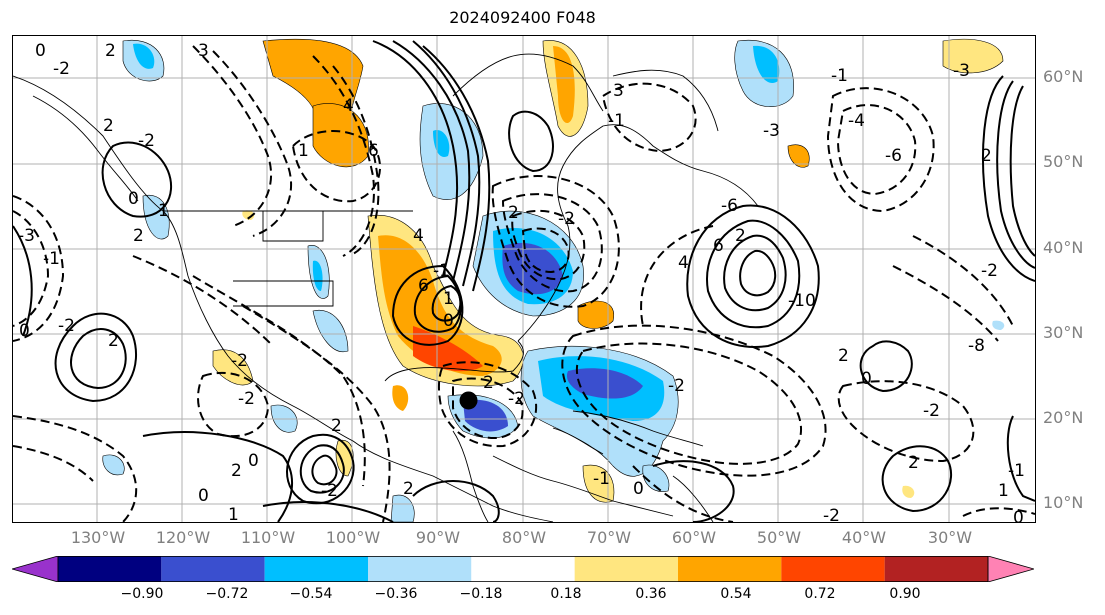 Image resolution: width=1105 pixels, height=615 pixels. Describe the element at coordinates (142, 594) in the screenshot. I see `colorbar-tick: −0.90` at that location.